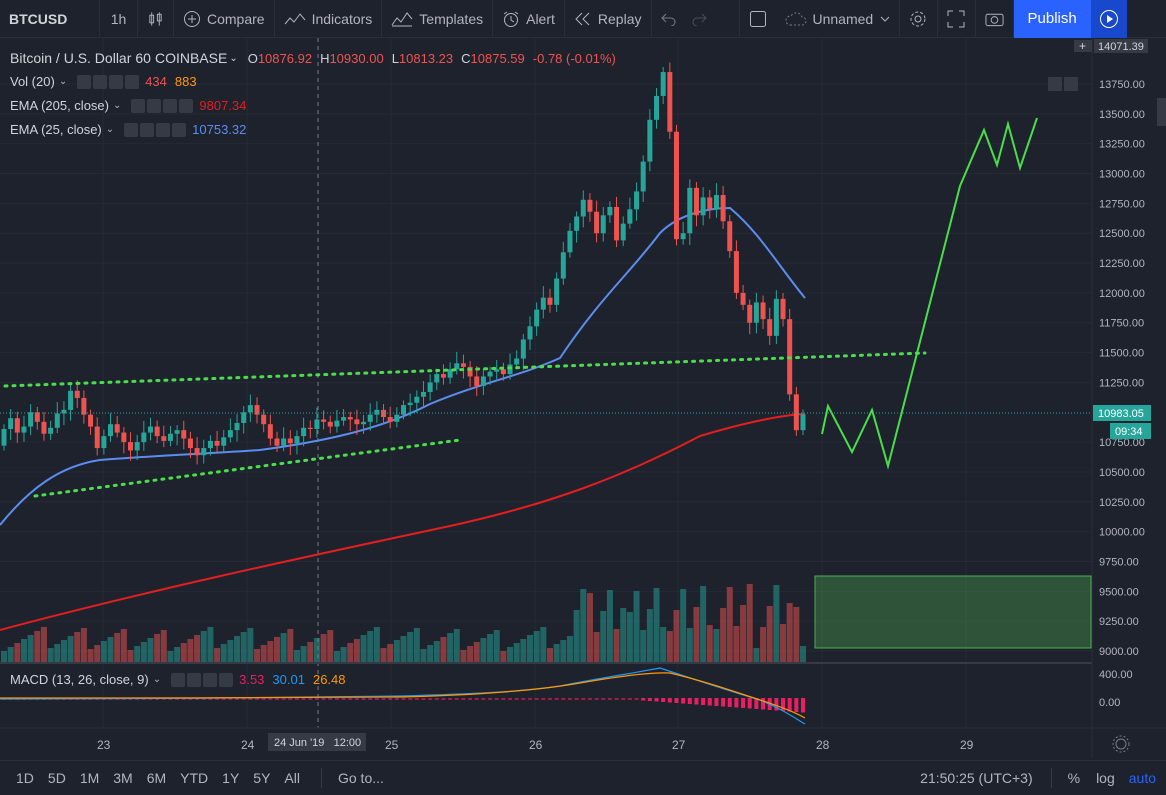  What do you see at coordinates (1063, 84) in the screenshot?
I see `pane-collapse-buttons` at bounding box center [1063, 84].